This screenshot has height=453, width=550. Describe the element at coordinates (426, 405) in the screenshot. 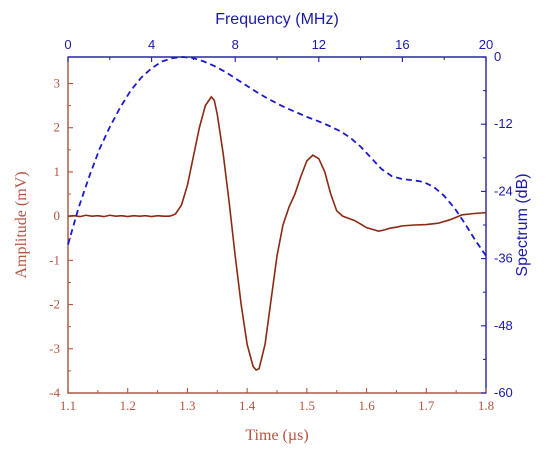

I see `time-tick-label: 1.7` at that location.